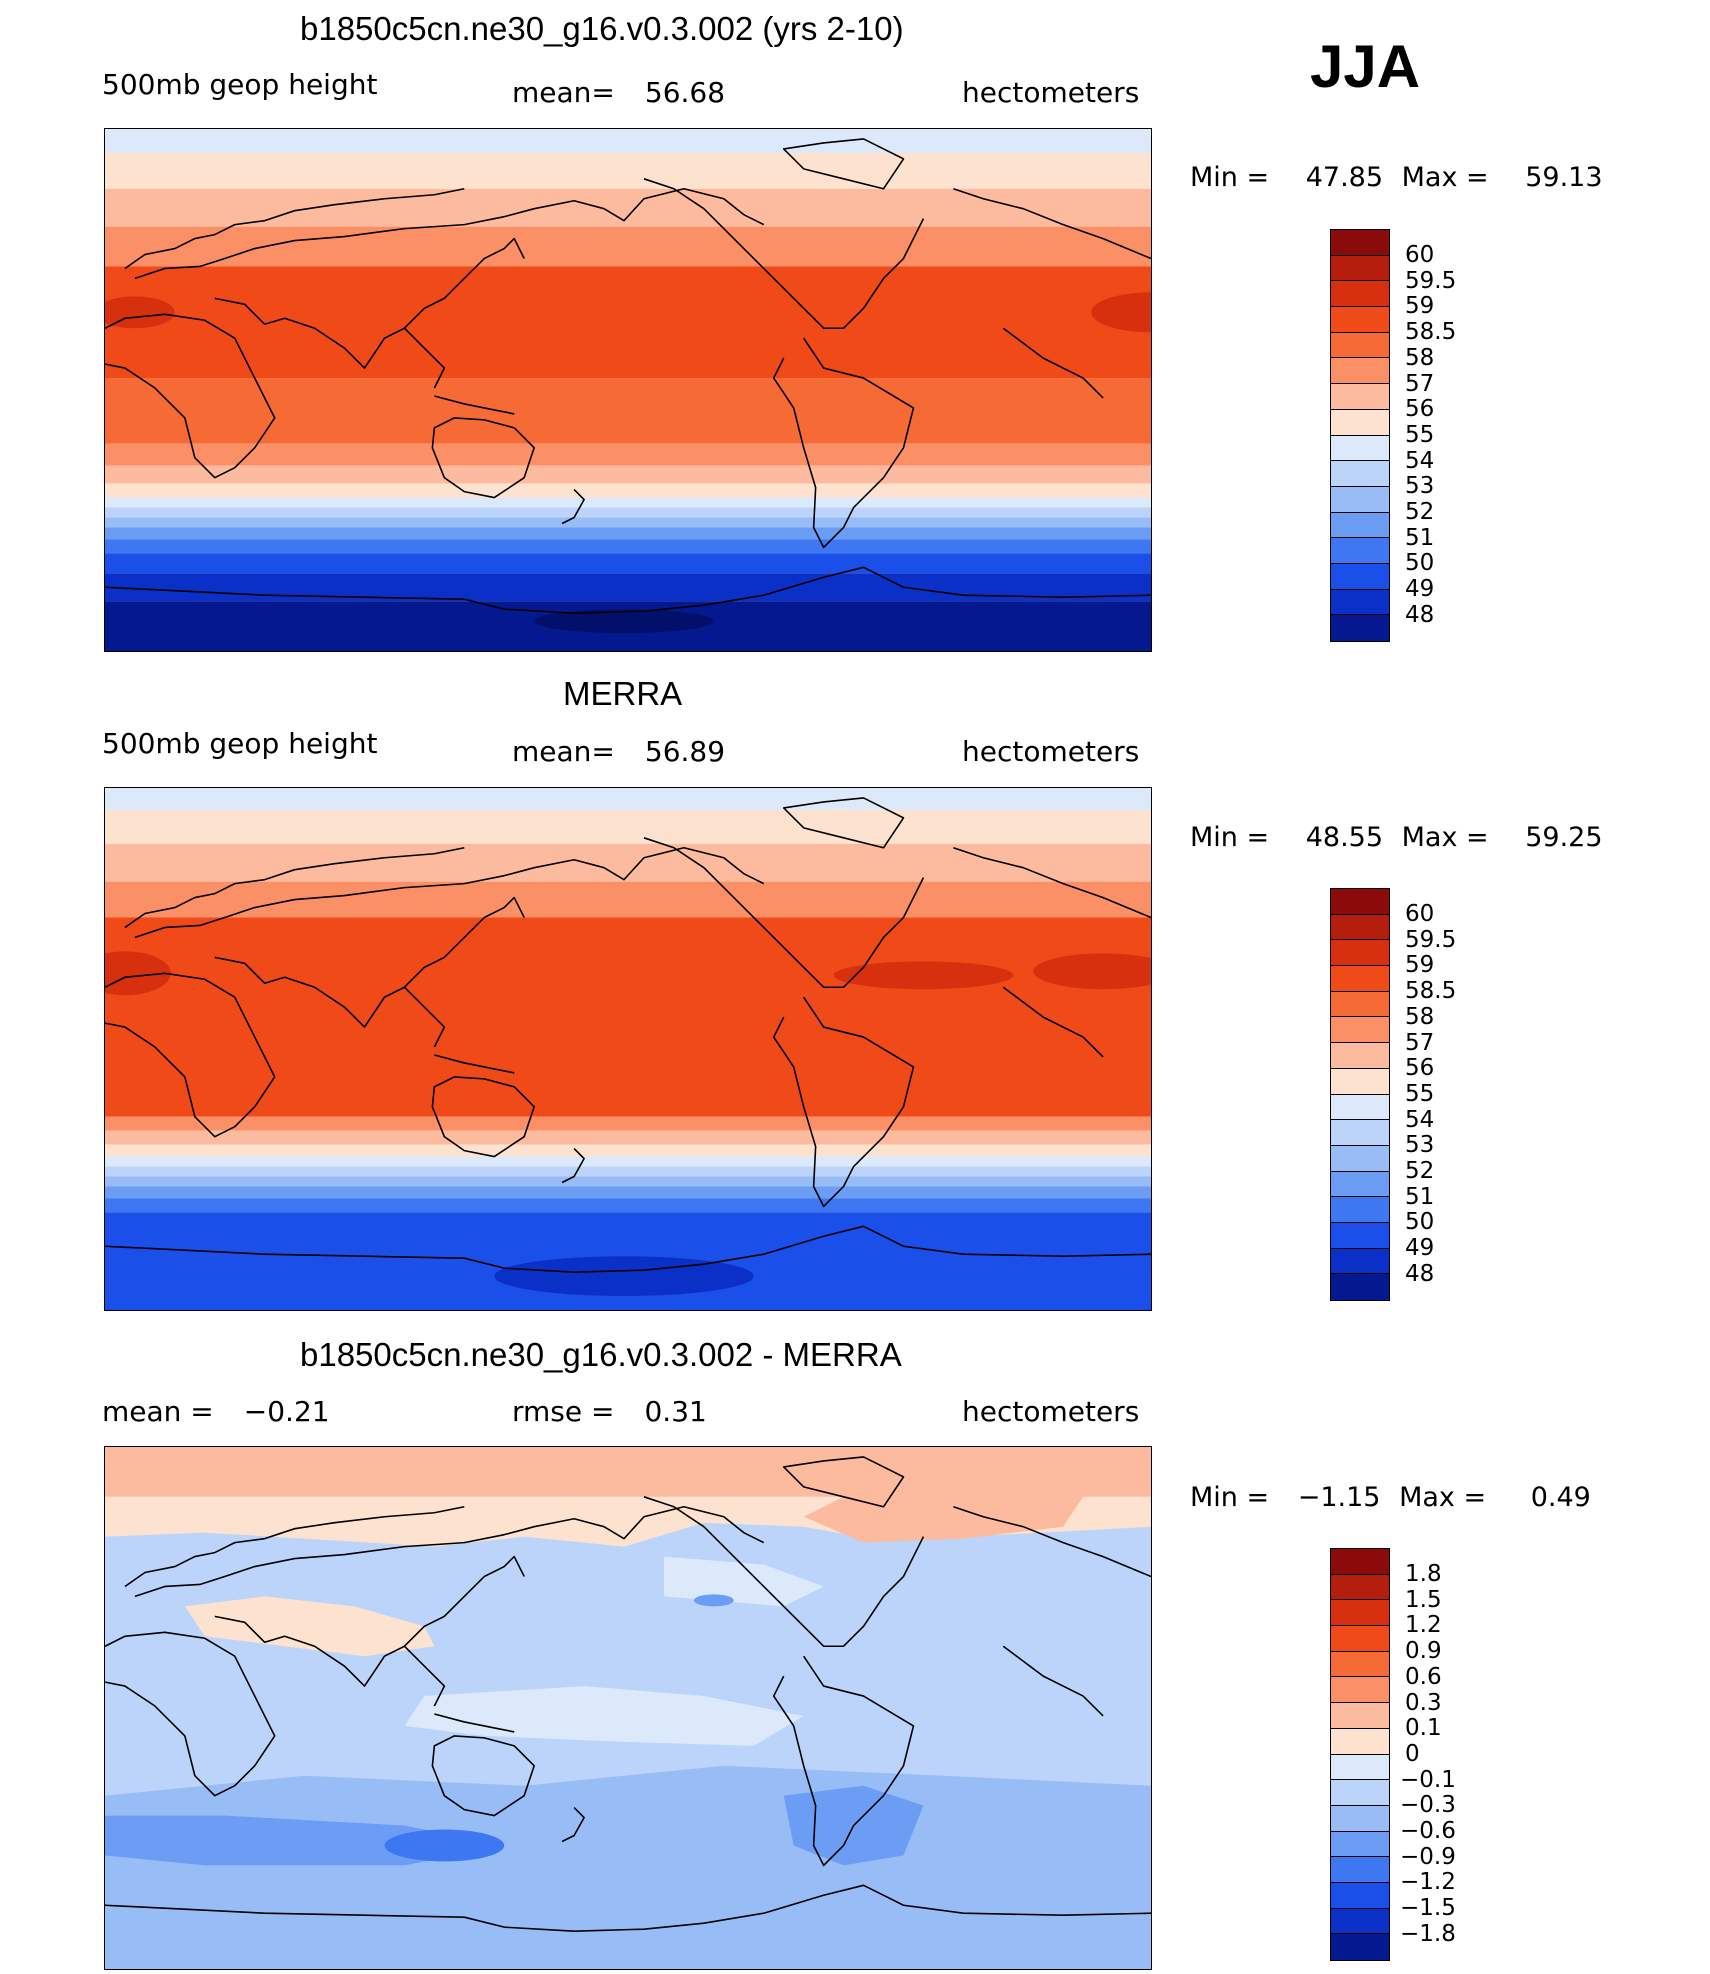  What do you see at coordinates (604, 1716) in the screenshot?
I see `tropical-light` at bounding box center [604, 1716].